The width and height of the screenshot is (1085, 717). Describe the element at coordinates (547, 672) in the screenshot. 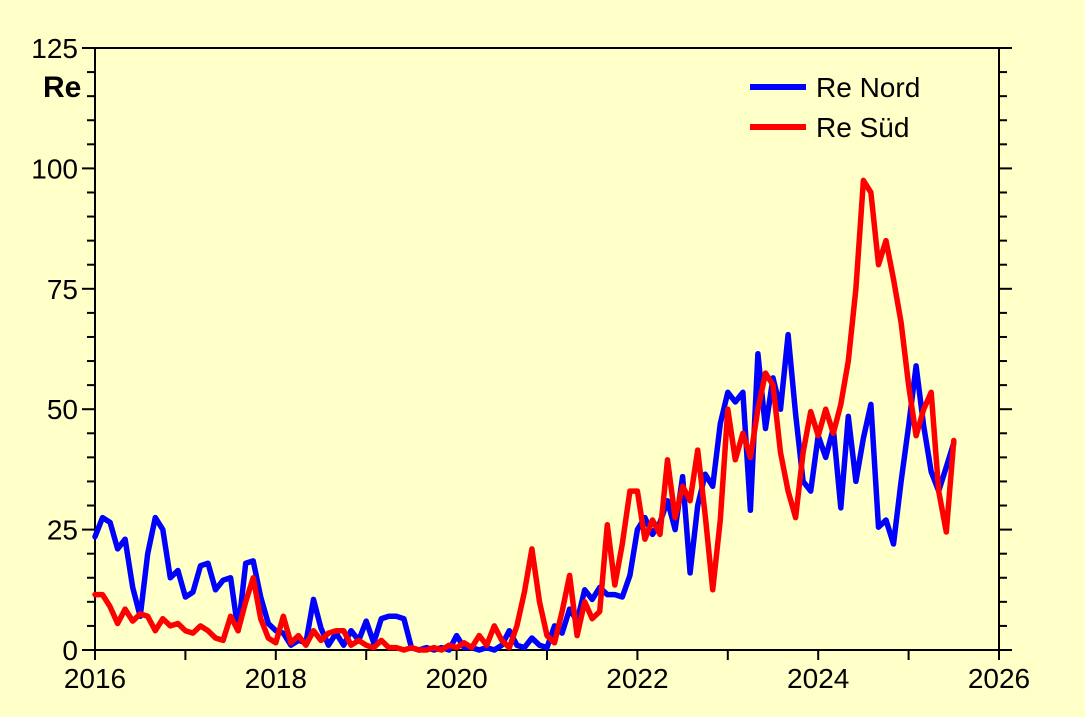

I see `x-axis: 2016 2018 2020 2022 2024 2026` at that location.